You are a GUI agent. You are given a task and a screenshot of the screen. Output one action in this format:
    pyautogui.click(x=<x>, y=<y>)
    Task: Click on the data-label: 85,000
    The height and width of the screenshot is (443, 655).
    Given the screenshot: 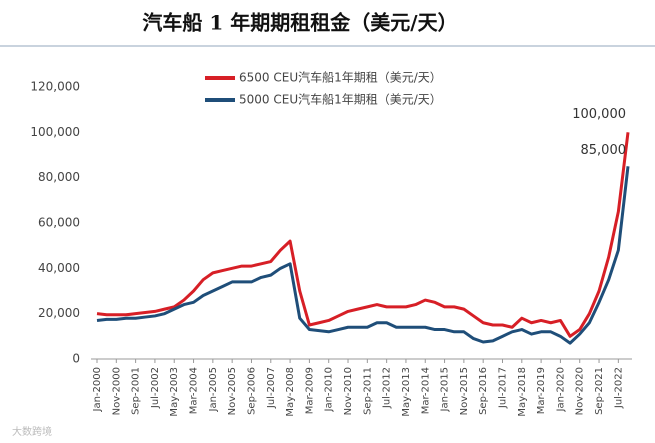 What is the action you would take?
    pyautogui.click(x=604, y=150)
    